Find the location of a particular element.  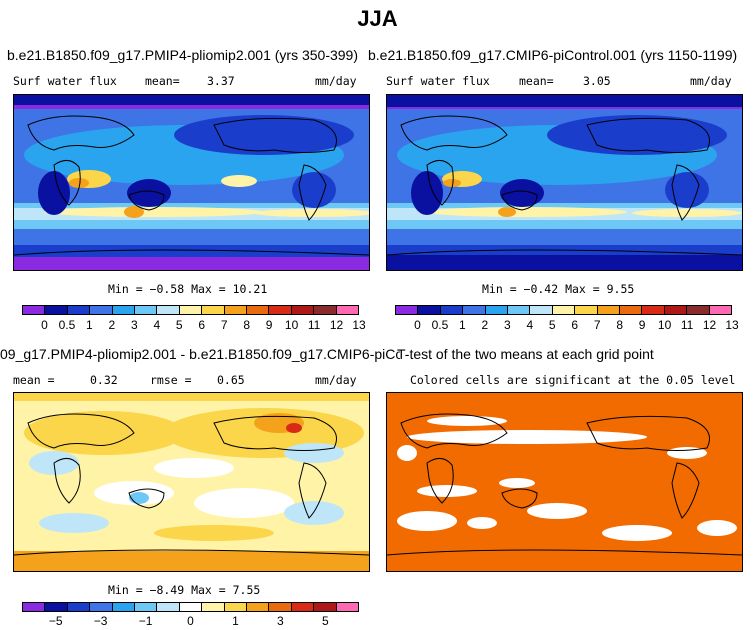

panel1-map is located at coordinates (191, 182).